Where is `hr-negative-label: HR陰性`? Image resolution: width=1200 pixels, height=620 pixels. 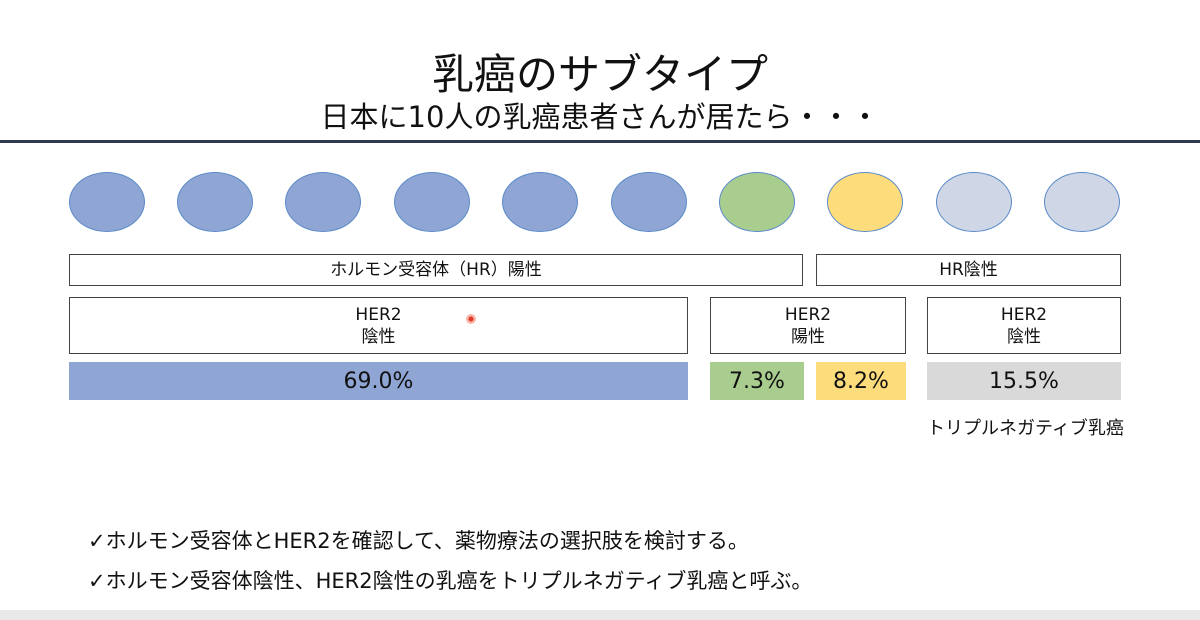 hr-negative-label: HR陰性 is located at coordinates (968, 270).